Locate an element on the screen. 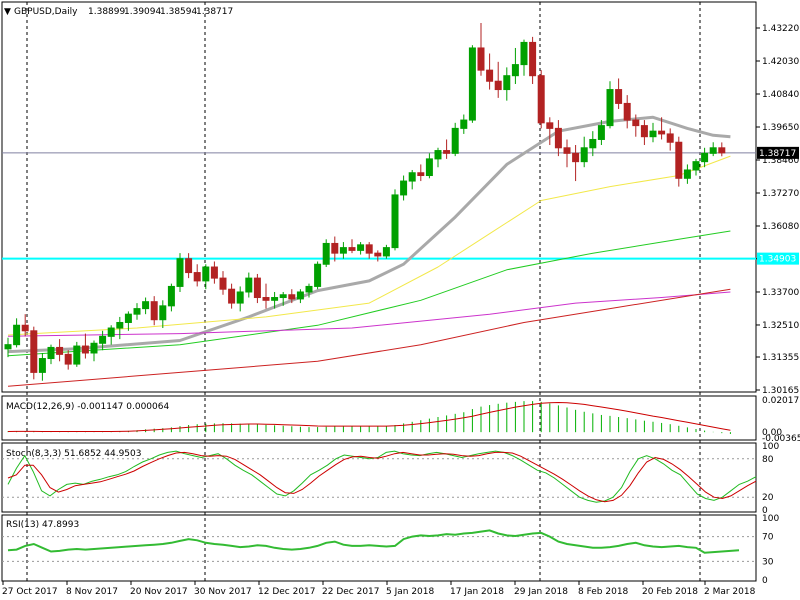 This screenshot has width=800, height=600. rsi-panel: RSI(13) 47.8993 100 70 30 0 is located at coordinates (390, 550).